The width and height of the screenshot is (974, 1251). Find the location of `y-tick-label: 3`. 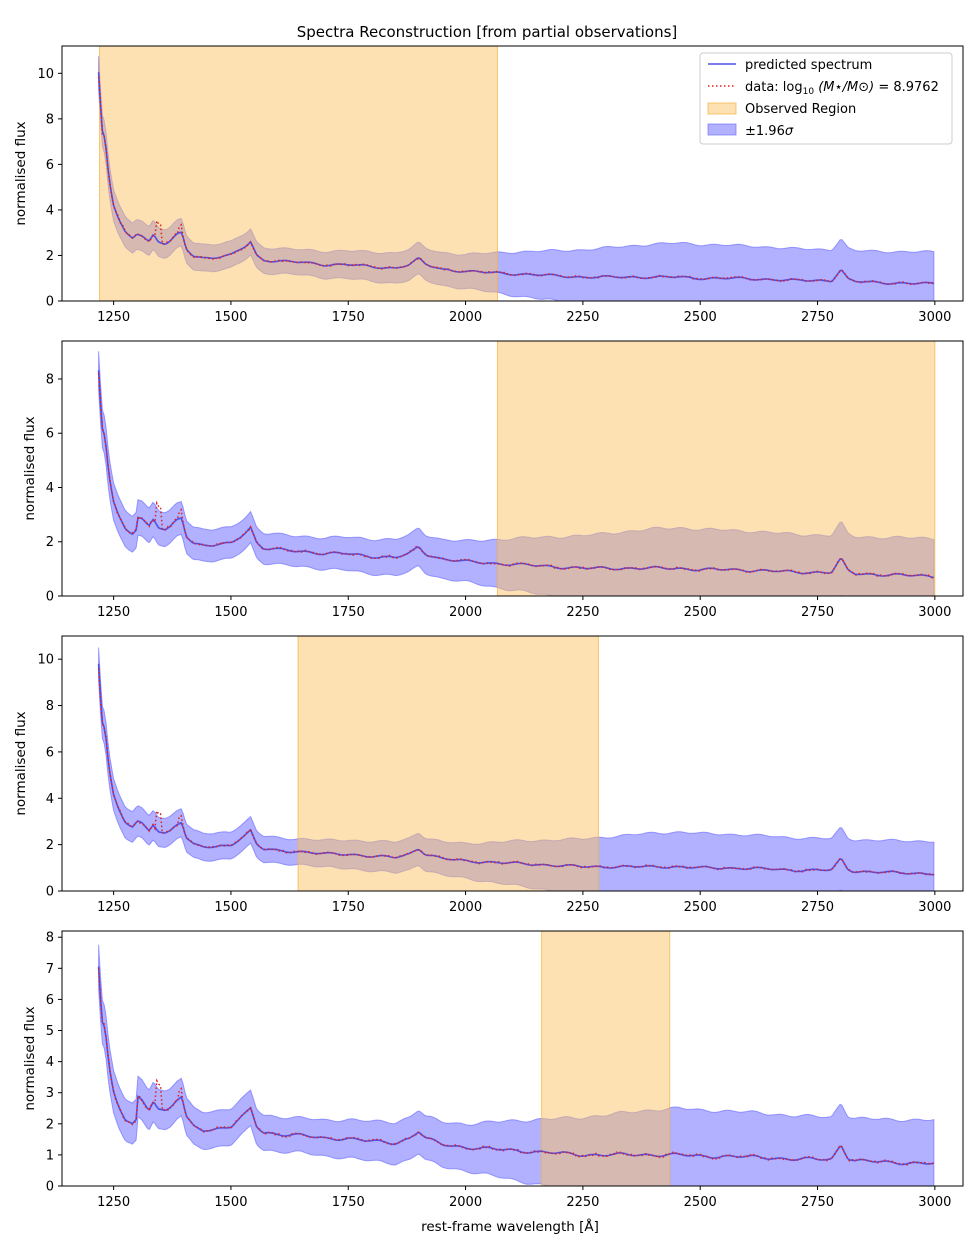

y-tick-label: 3 is located at coordinates (50, 1093).